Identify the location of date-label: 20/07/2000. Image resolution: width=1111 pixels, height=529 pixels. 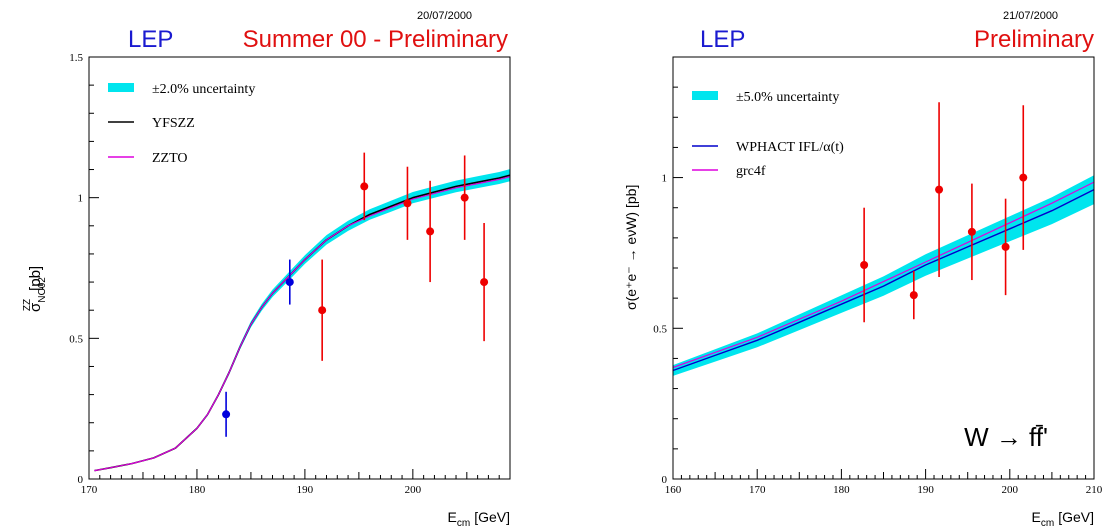
(444, 16).